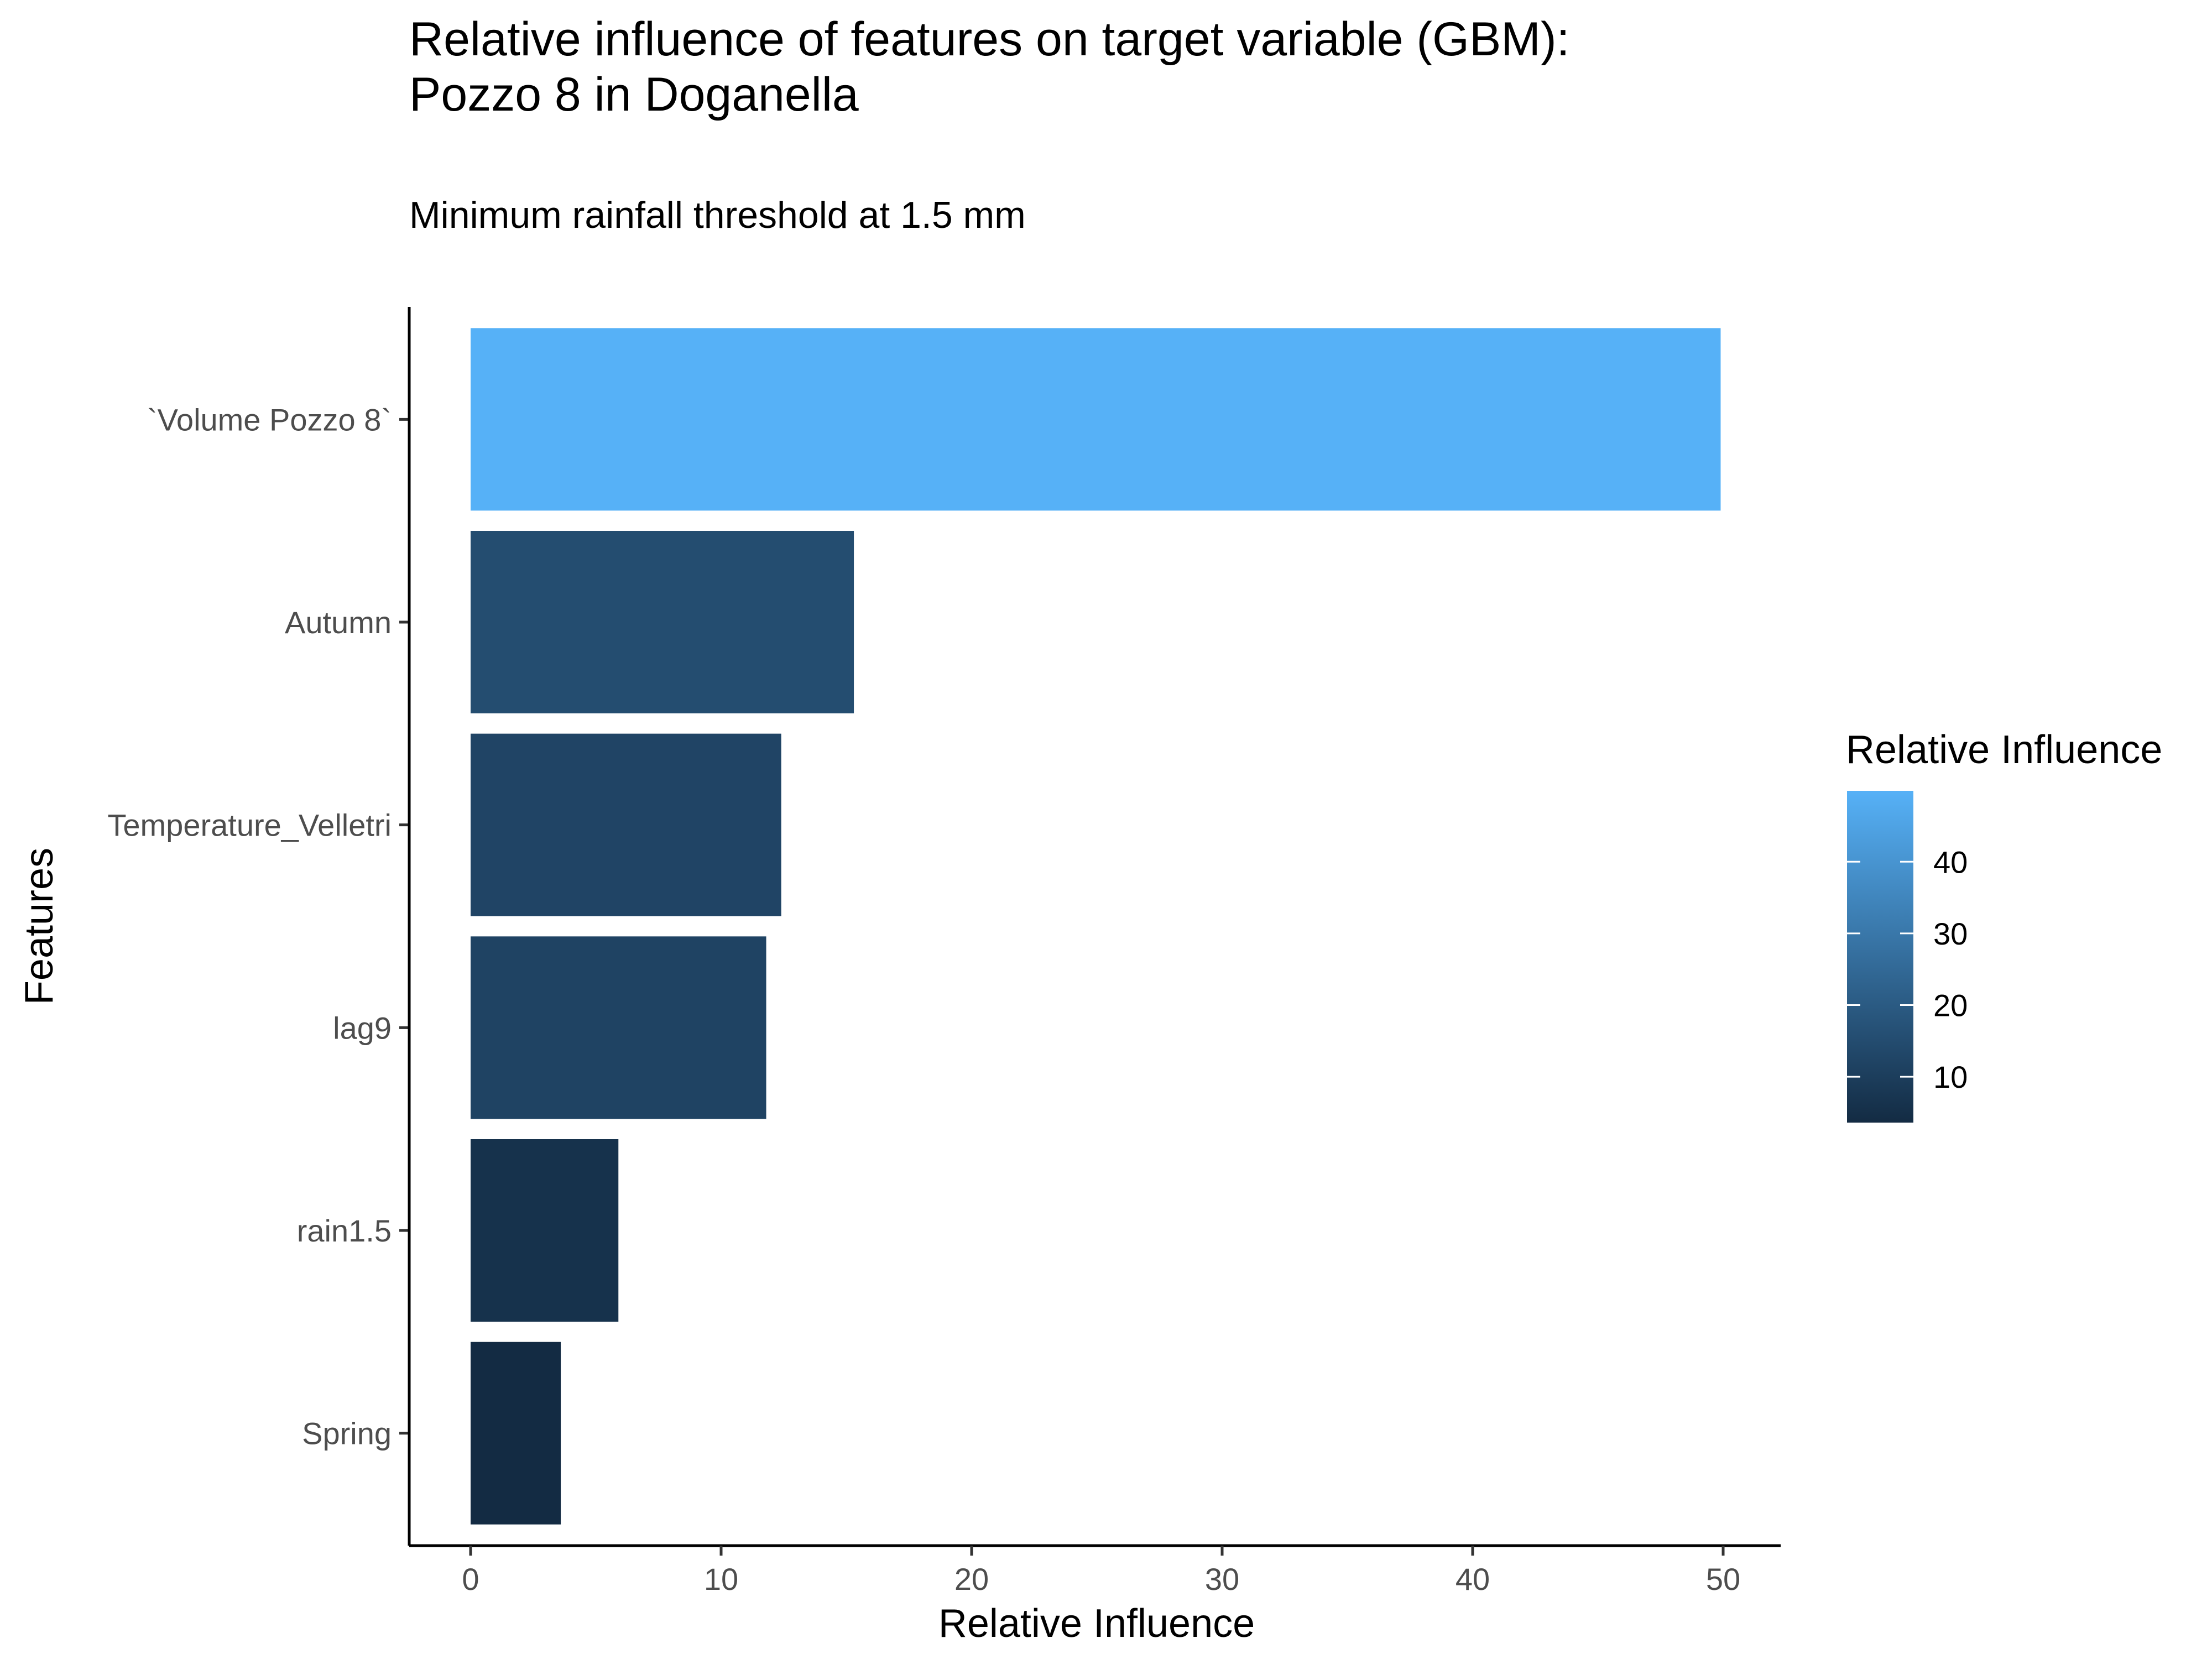 The width and height of the screenshot is (2212, 1659). What do you see at coordinates (339, 623) in the screenshot?
I see `y-tick-label: Autumn` at bounding box center [339, 623].